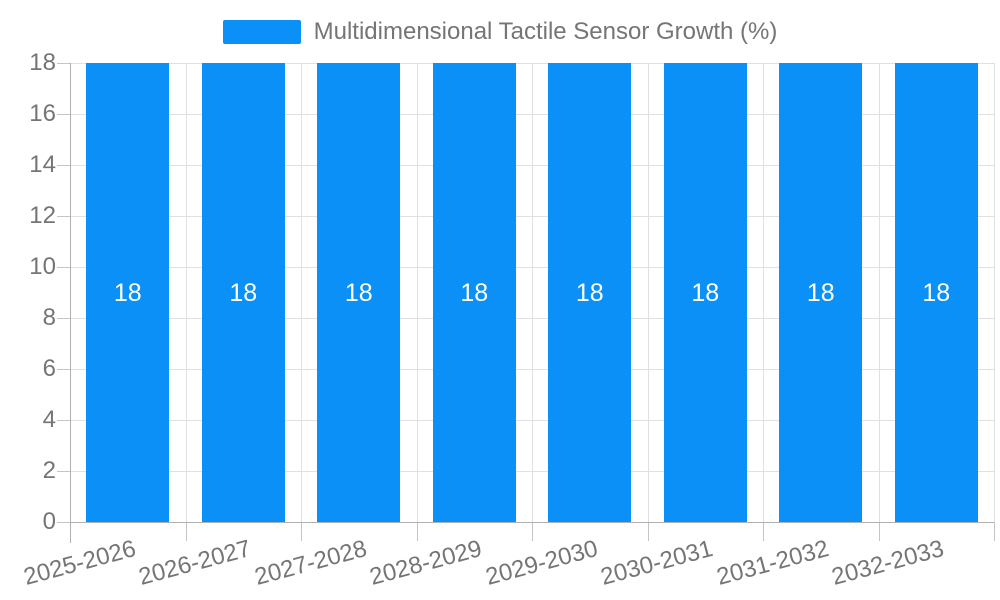 This screenshot has width=1000, height=600. What do you see at coordinates (49, 521) in the screenshot?
I see `y-tick-label: 0` at bounding box center [49, 521].